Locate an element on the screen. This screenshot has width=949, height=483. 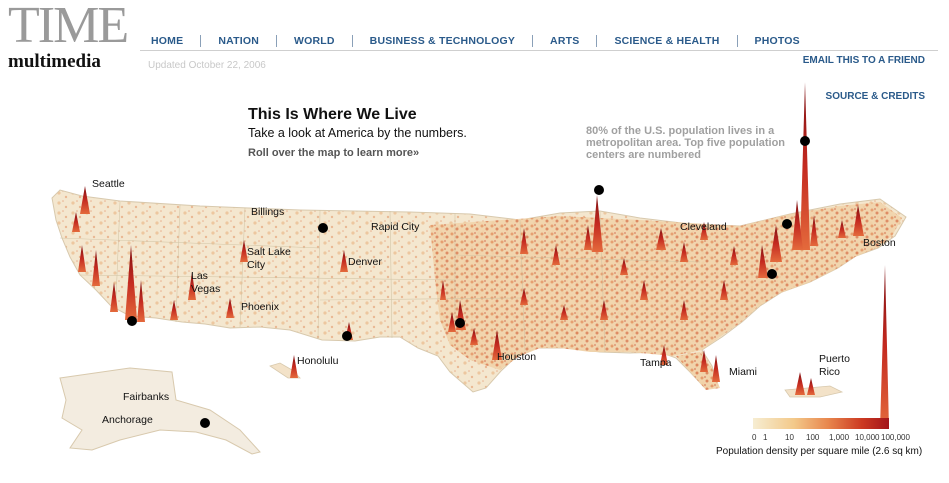
city-label-salt-lake-city: Salt Lake City is located at coordinates (269, 258).